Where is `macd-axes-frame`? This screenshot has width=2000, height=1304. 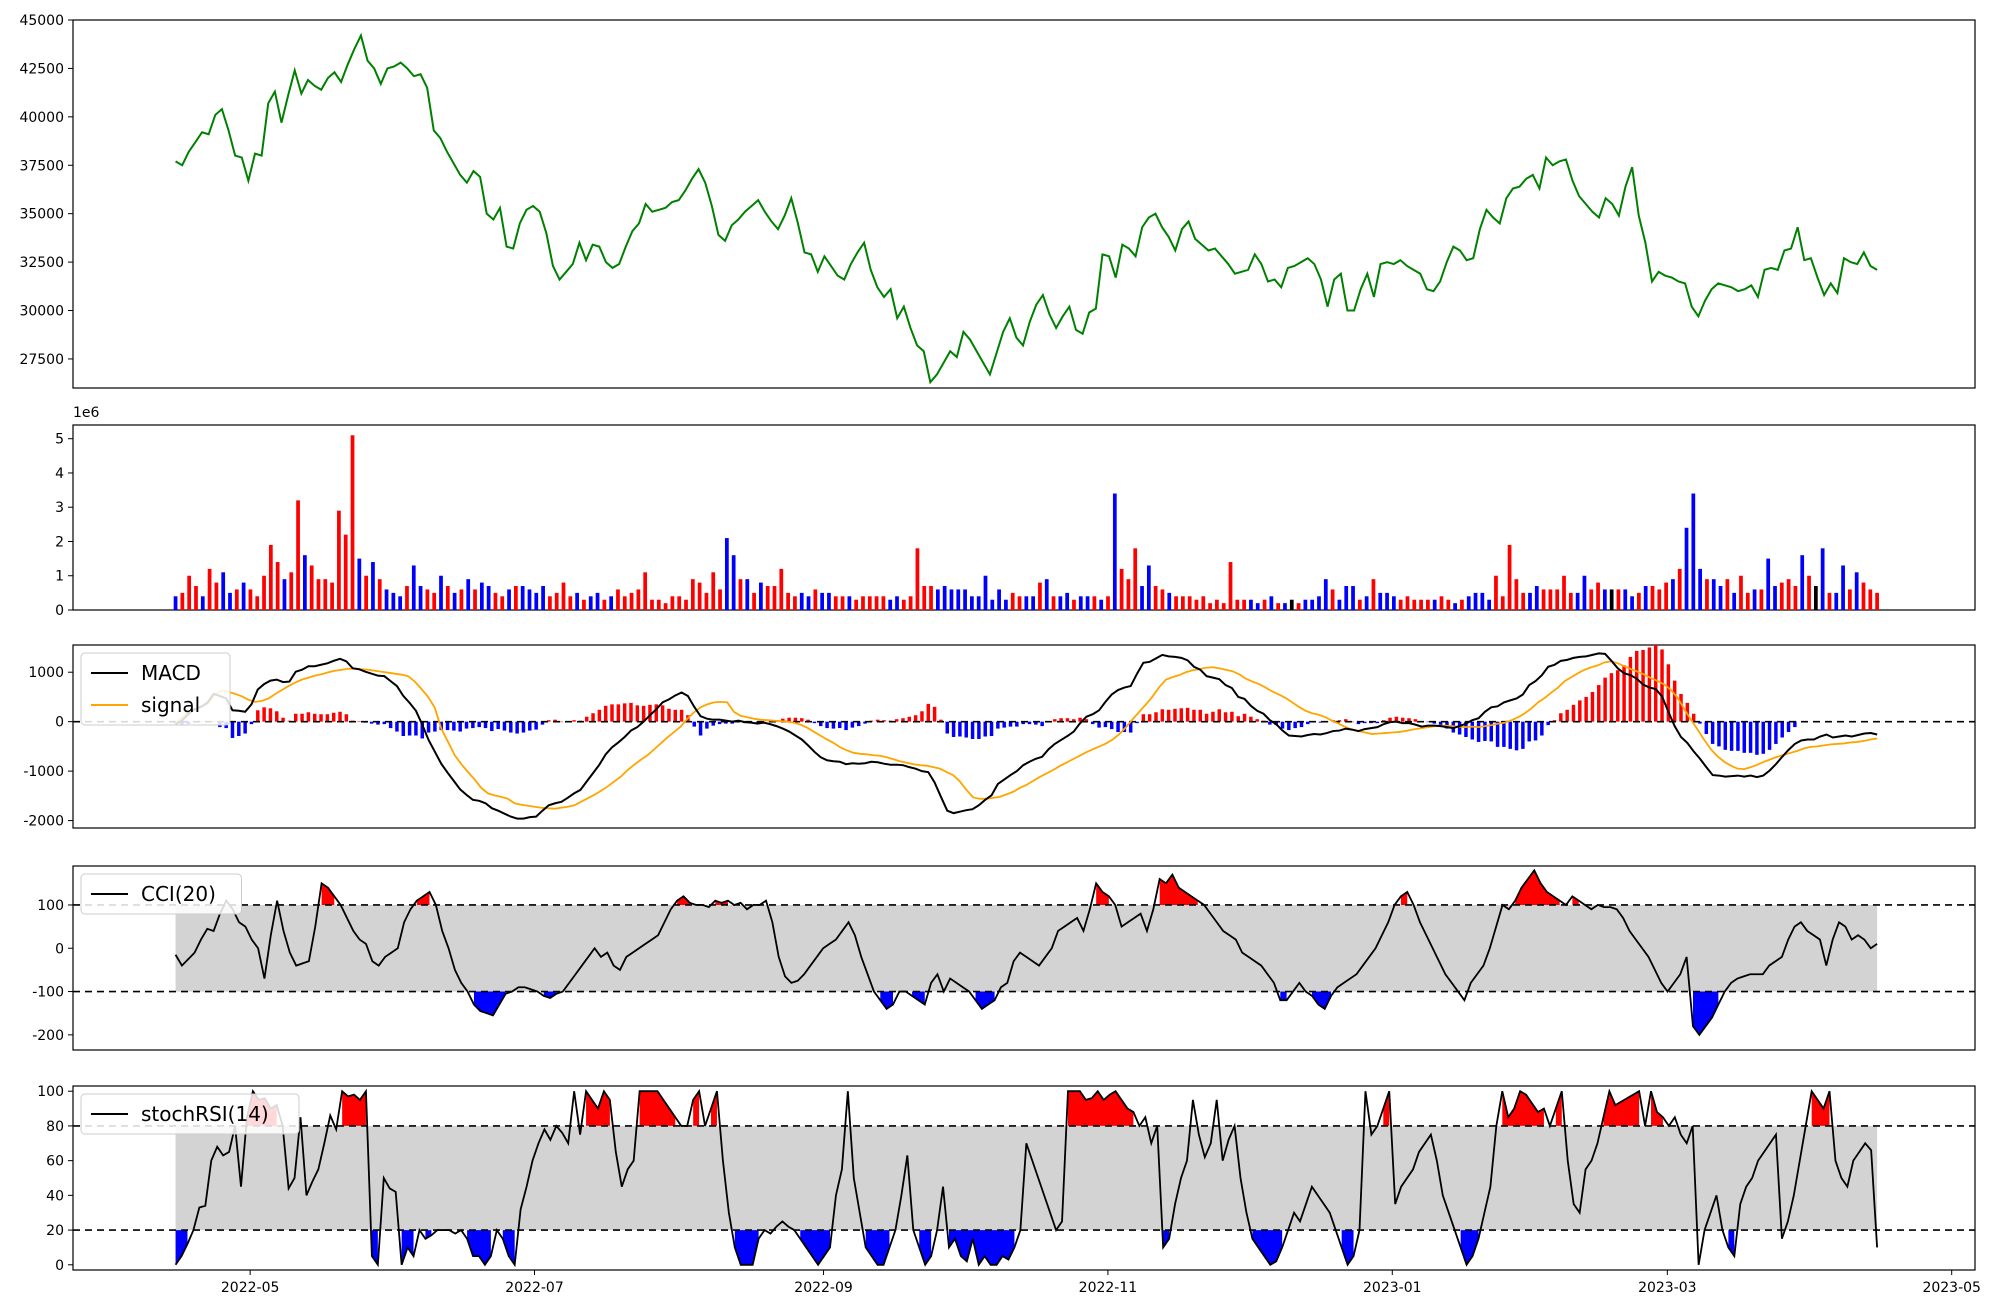
macd-axes-frame is located at coordinates (1024, 736).